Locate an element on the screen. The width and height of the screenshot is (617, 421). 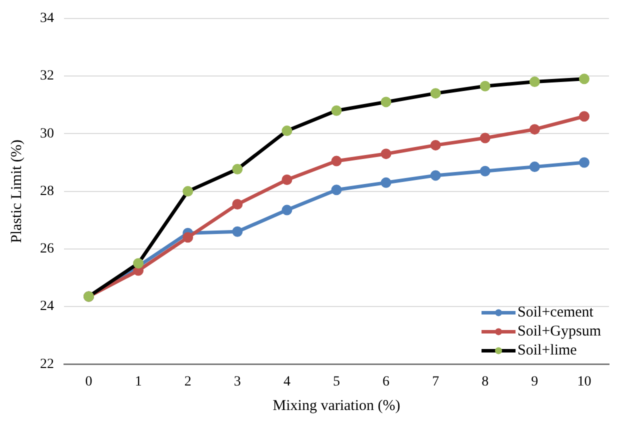
x-tick-label: 2 is located at coordinates (188, 382).